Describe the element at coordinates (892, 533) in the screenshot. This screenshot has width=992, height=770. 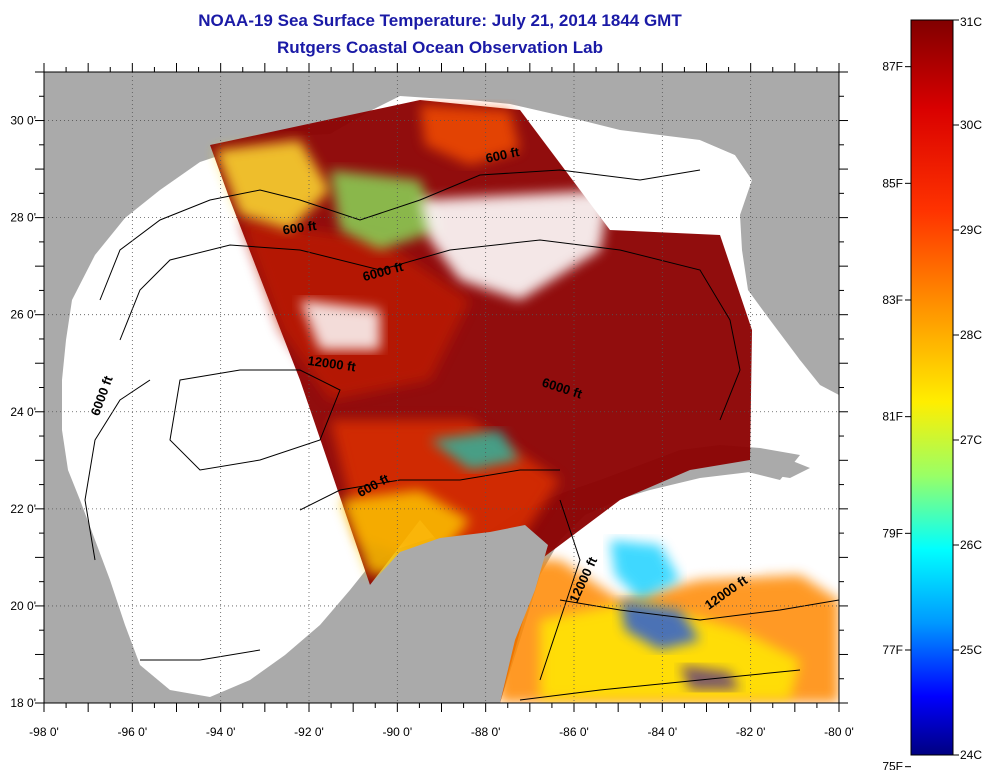
I see `colorbar-fahrenheit-label: 79F` at that location.